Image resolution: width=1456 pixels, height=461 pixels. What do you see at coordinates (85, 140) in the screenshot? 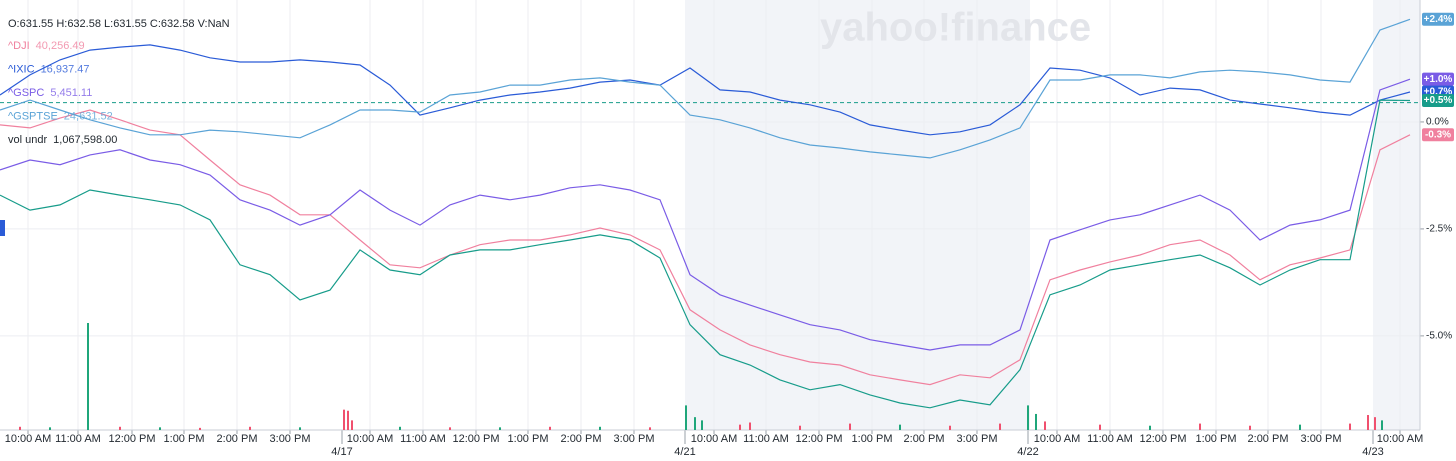
I see `legend-value: 1,067,598.00` at bounding box center [85, 140].